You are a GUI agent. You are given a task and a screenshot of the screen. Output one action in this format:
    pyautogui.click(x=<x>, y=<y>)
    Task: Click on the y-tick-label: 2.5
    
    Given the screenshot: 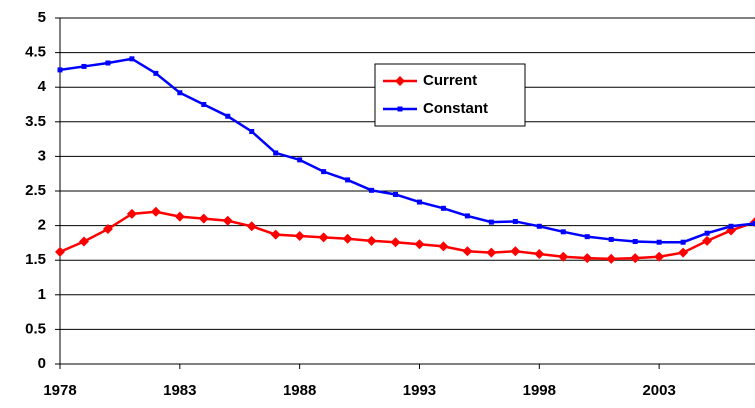 What is the action you would take?
    pyautogui.click(x=35, y=190)
    